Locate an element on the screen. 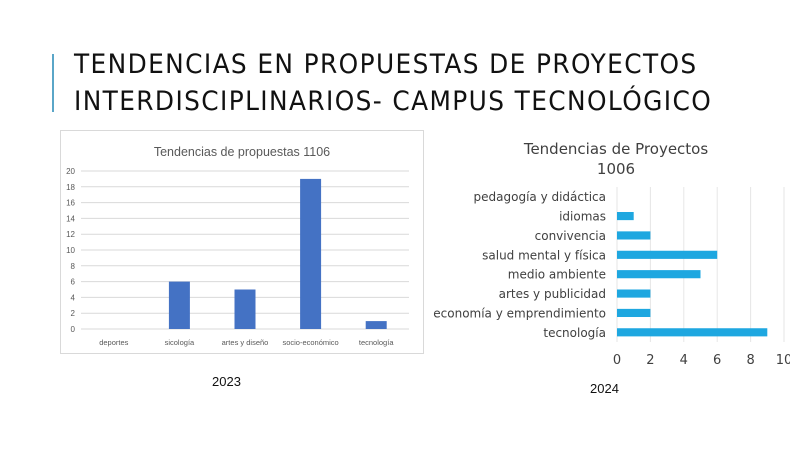  y-tick-2024-4: medio ambiente is located at coordinates (557, 275).